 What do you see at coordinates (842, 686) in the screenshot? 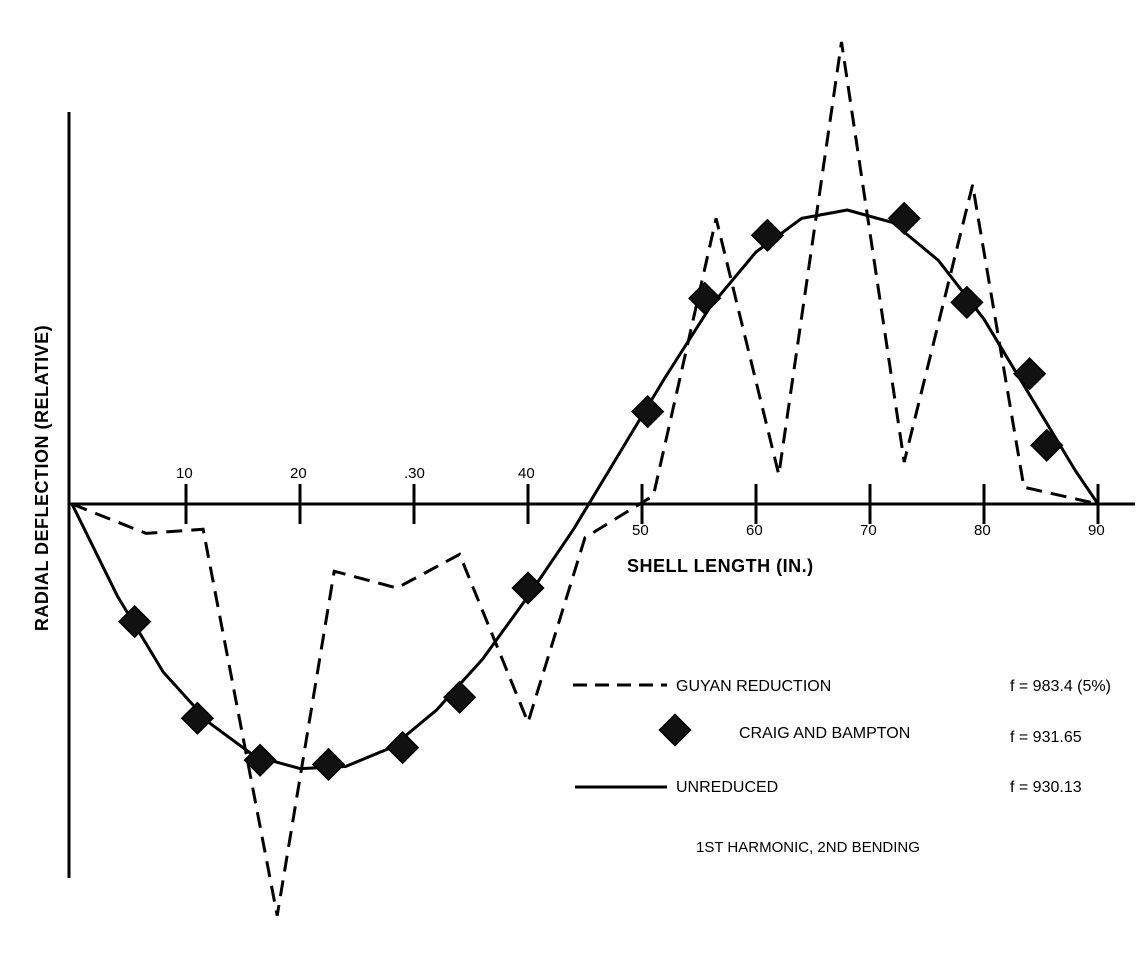
I see `legend-entry-guyan: GUYAN REDUCTION f = 983.4 (5%)` at bounding box center [842, 686].